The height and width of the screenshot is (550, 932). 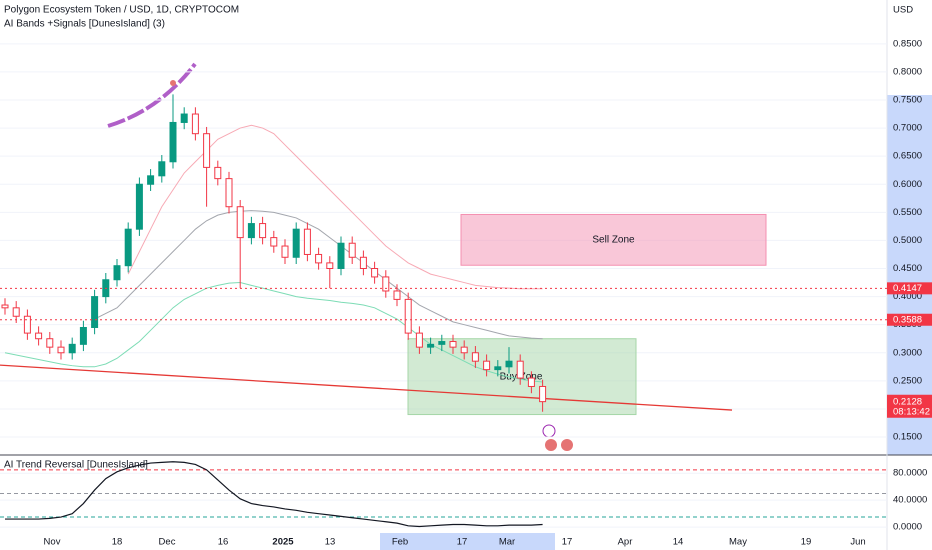 I want to click on last-price: 0.2128, so click(x=907, y=401).